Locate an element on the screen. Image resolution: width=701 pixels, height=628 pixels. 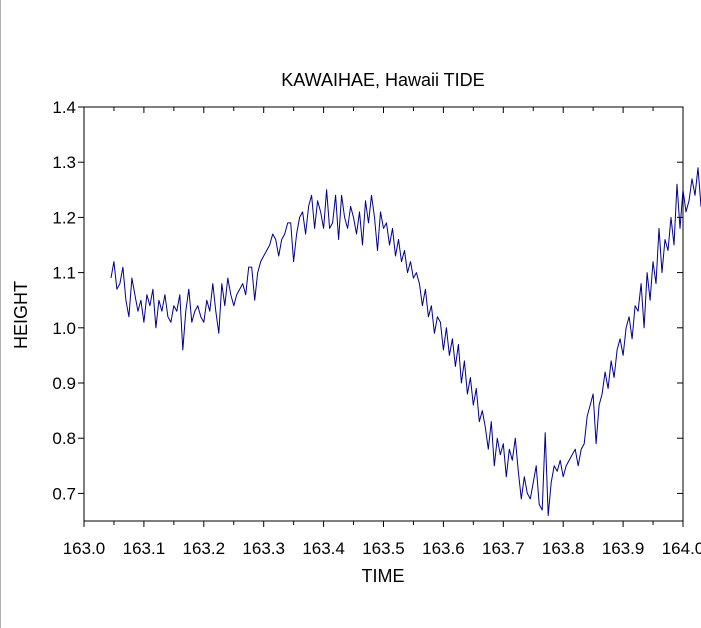
window-left-edge is located at coordinates (0, 314).